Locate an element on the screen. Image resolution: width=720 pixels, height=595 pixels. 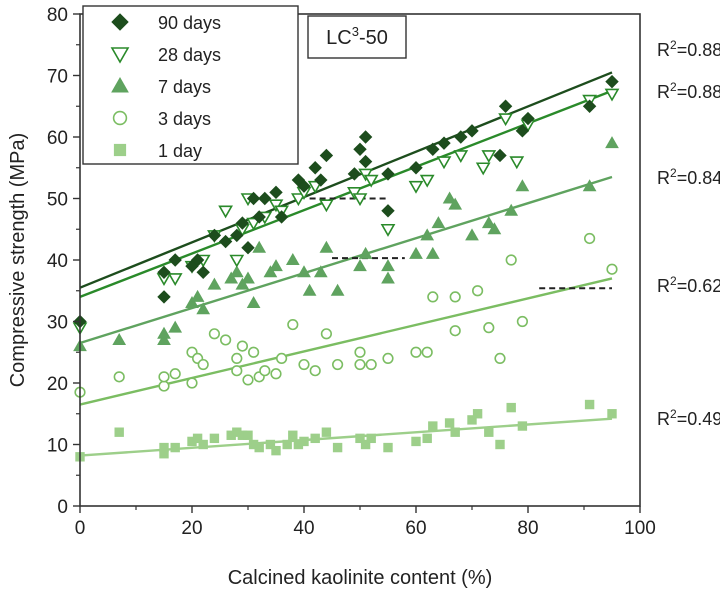
y-tick-label: 50 is located at coordinates (57, 200).